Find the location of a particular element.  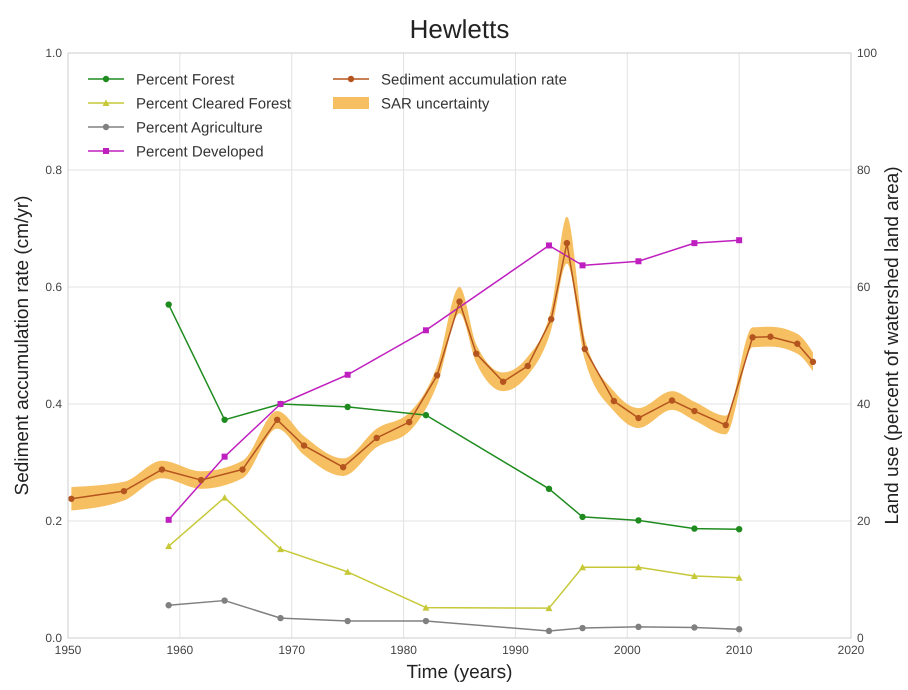

y2-tick-label: 80 is located at coordinates (864, 170).